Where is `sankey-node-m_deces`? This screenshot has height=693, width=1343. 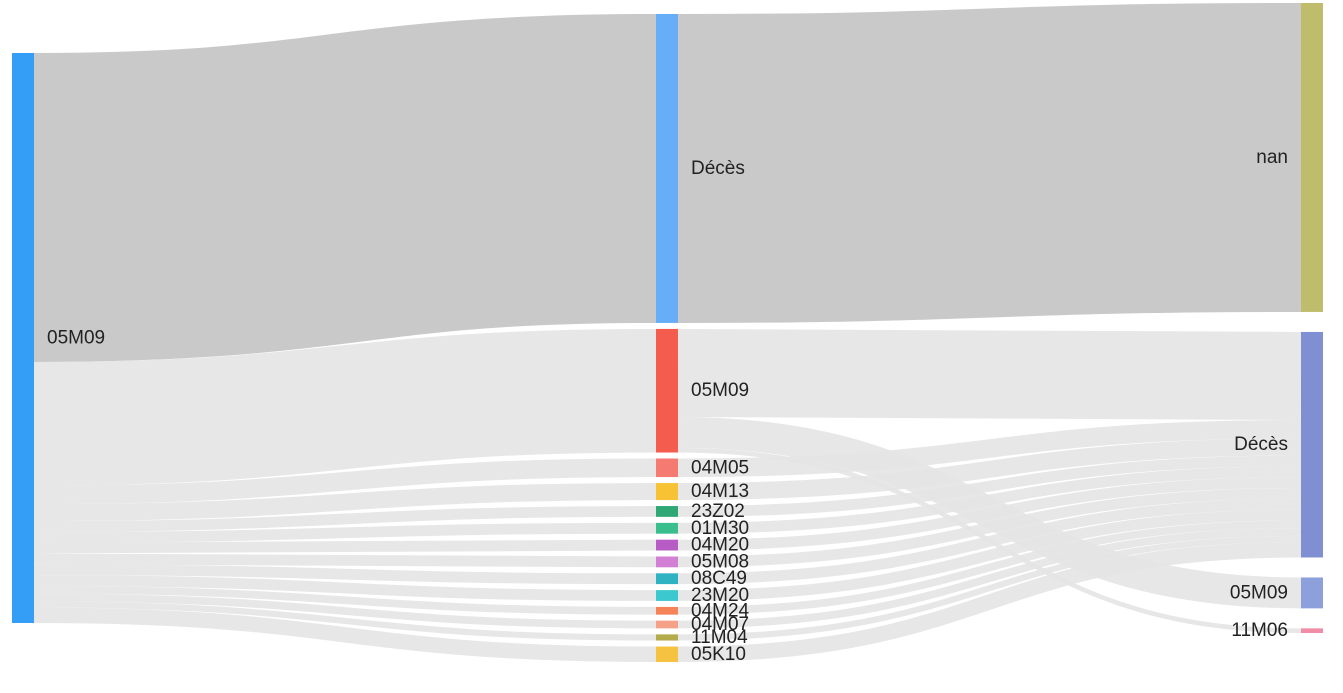
sankey-node-m_deces is located at coordinates (667, 168).